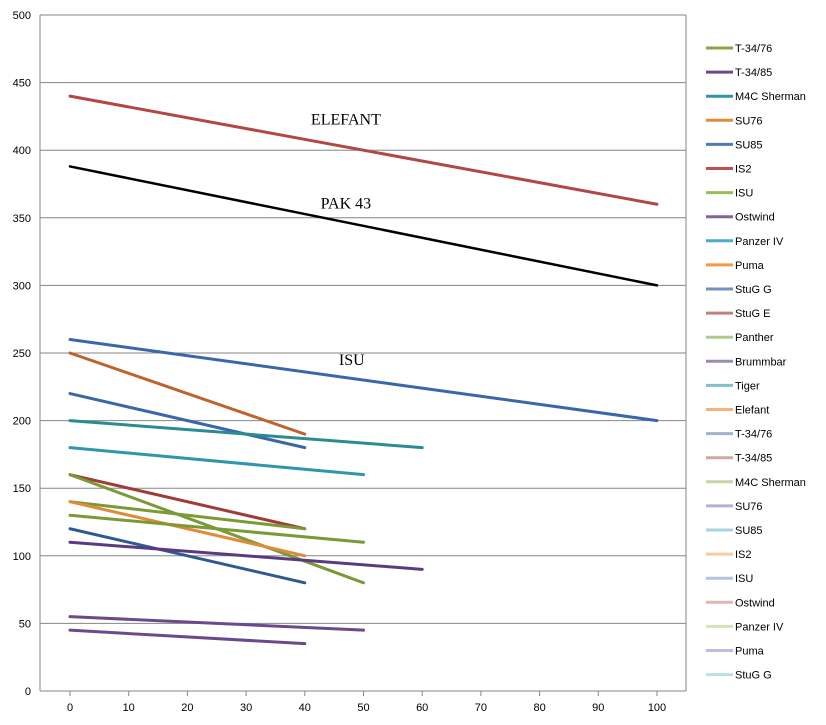 Image resolution: width=826 pixels, height=725 pixels. Describe the element at coordinates (22, 16) in the screenshot. I see `y-tick-label: 500` at that location.